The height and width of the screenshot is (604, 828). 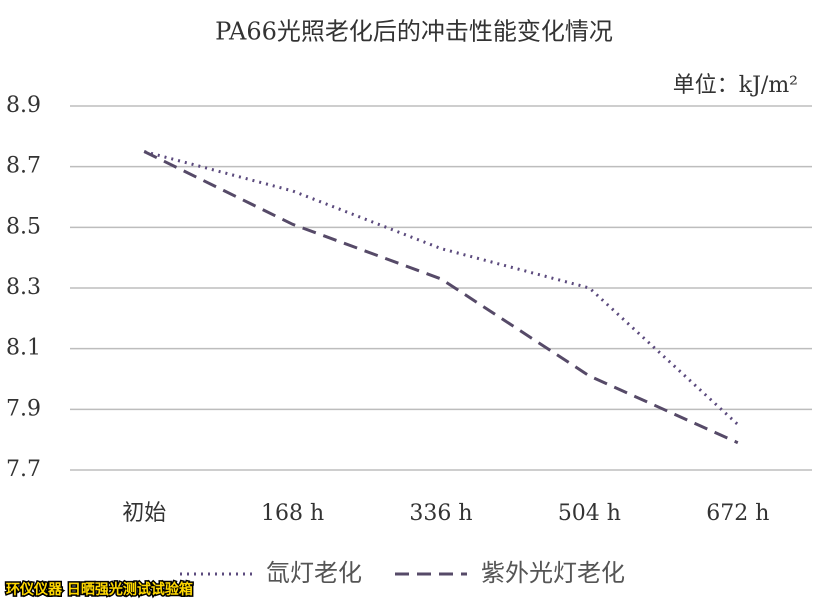 What do you see at coordinates (99, 589) in the screenshot?
I see `watermark: 环仪仪器 日晒强光测试试验箱` at bounding box center [99, 589].